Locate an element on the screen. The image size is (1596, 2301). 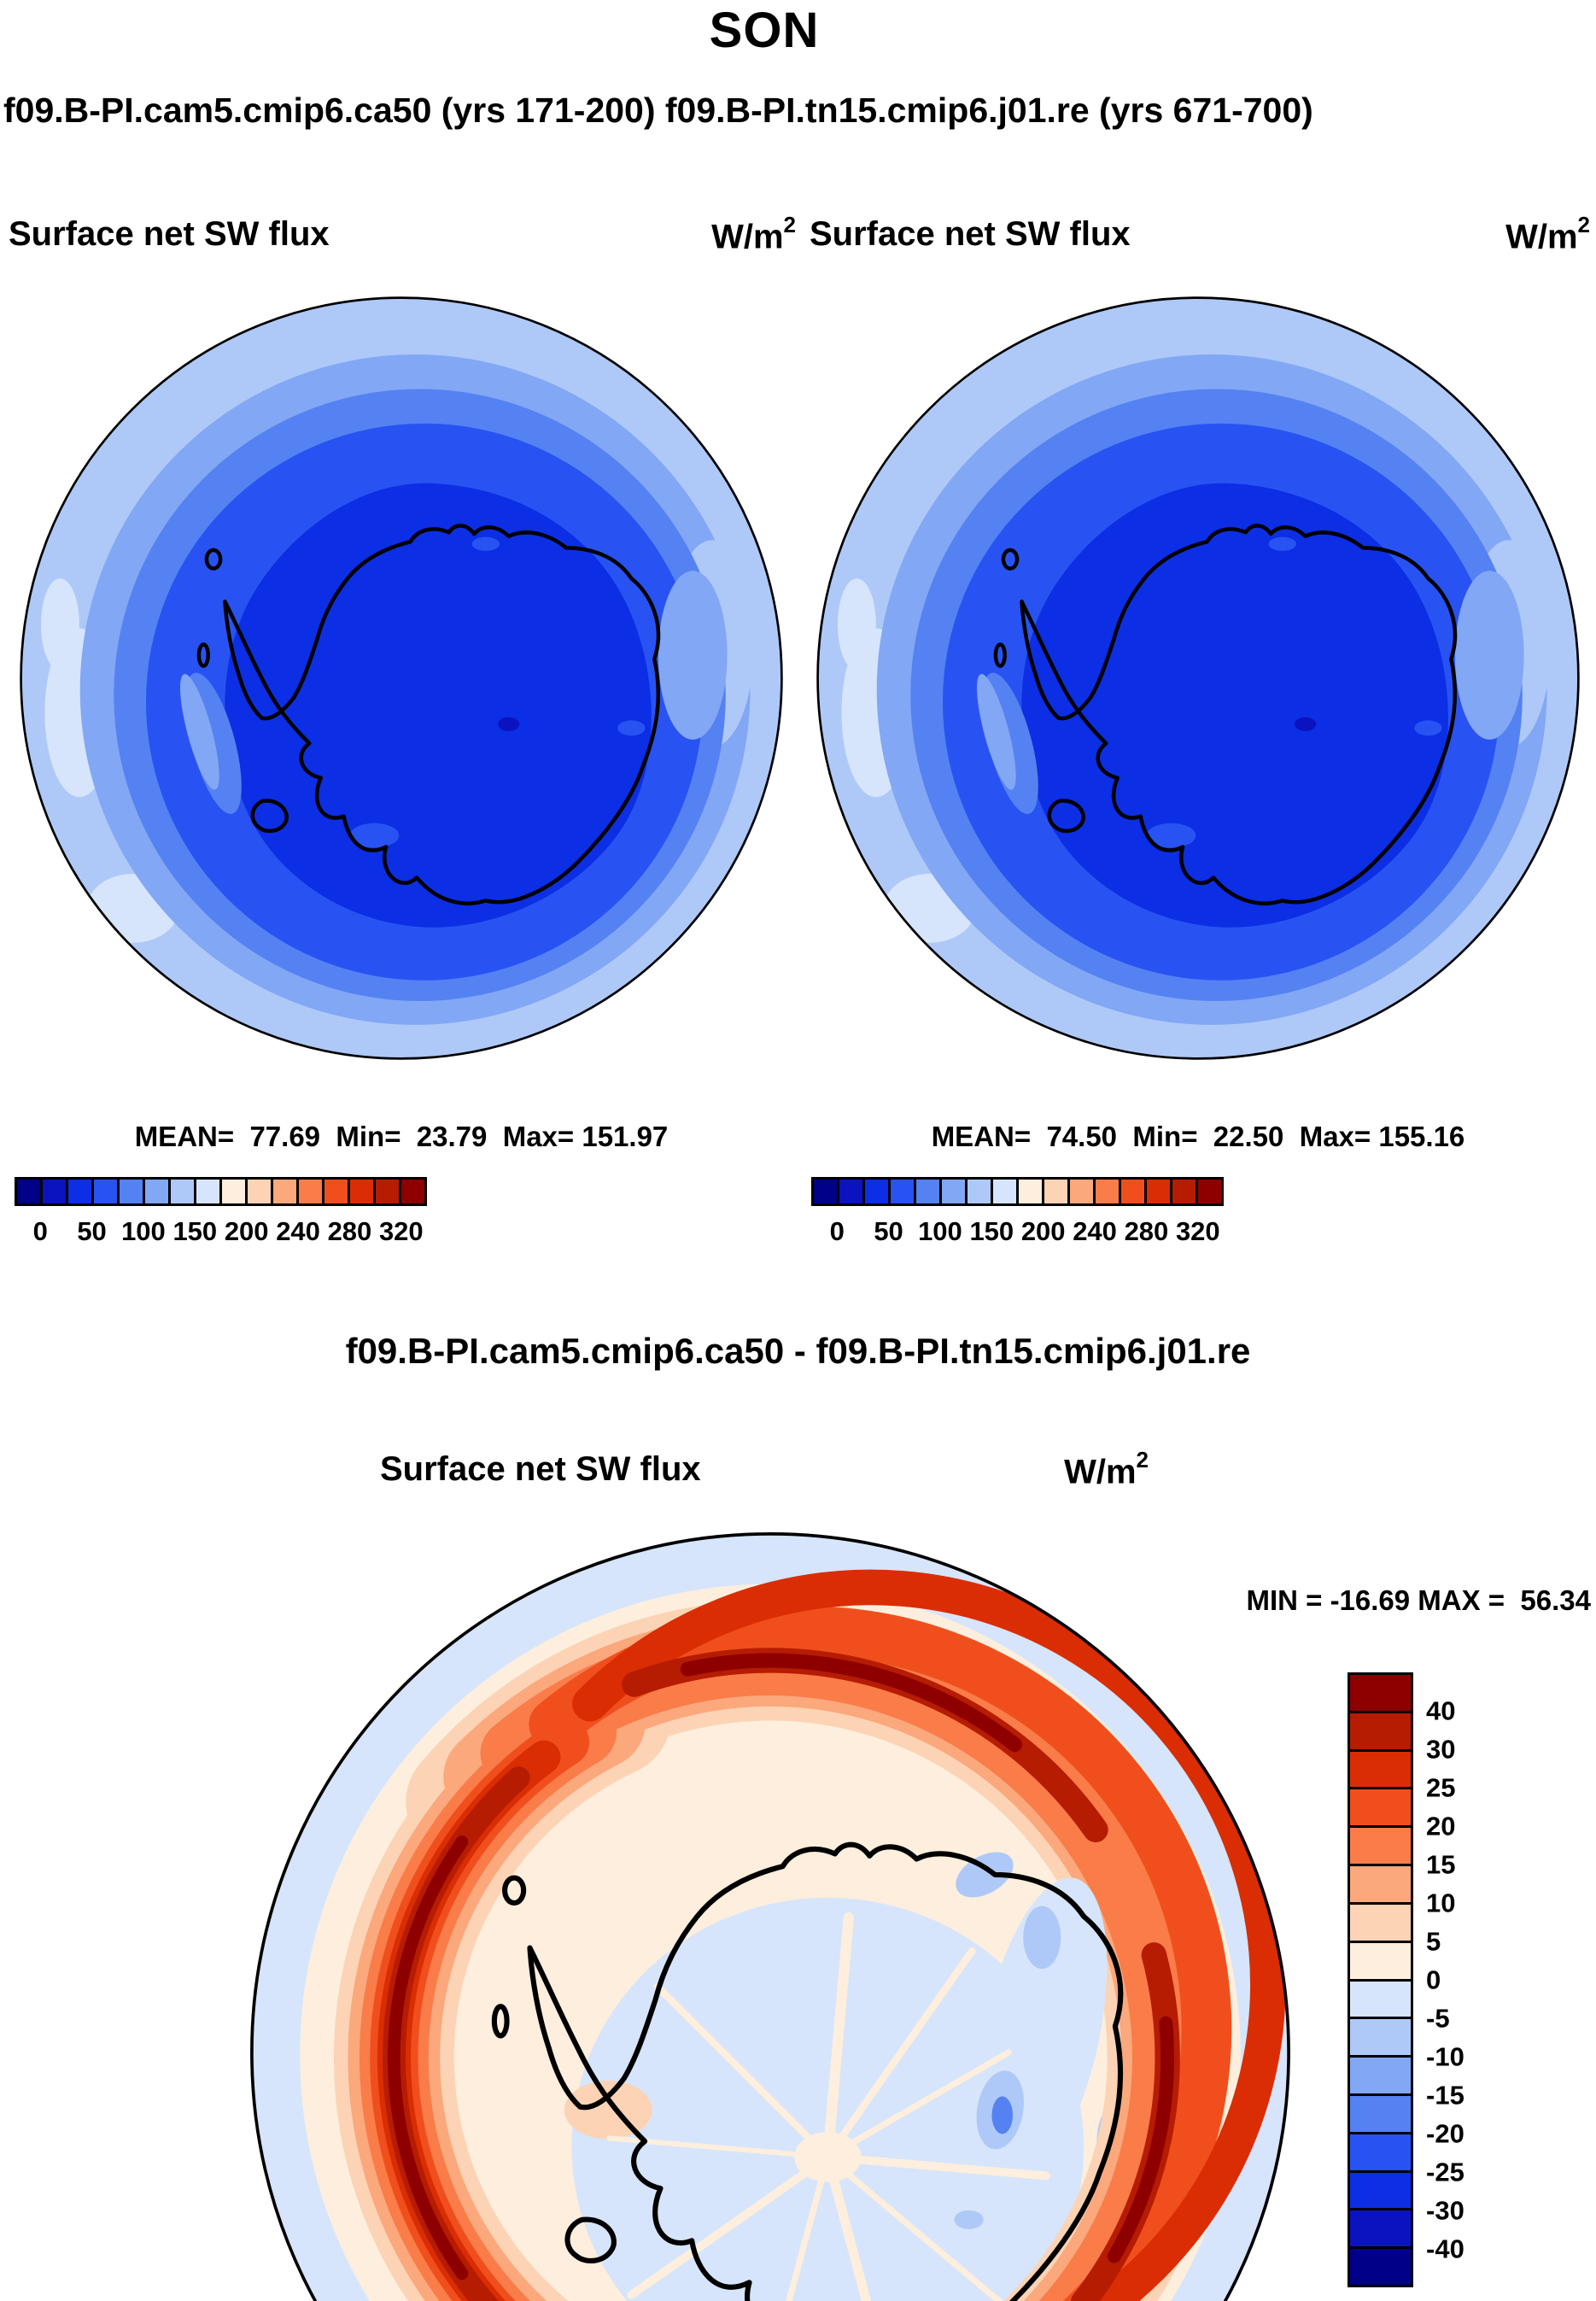
season-title: SON is located at coordinates (764, 31).